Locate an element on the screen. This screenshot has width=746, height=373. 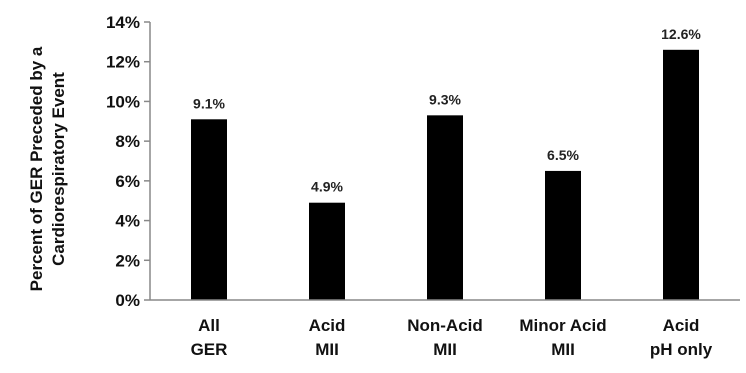
data-label: 12.6% is located at coordinates (681, 34).